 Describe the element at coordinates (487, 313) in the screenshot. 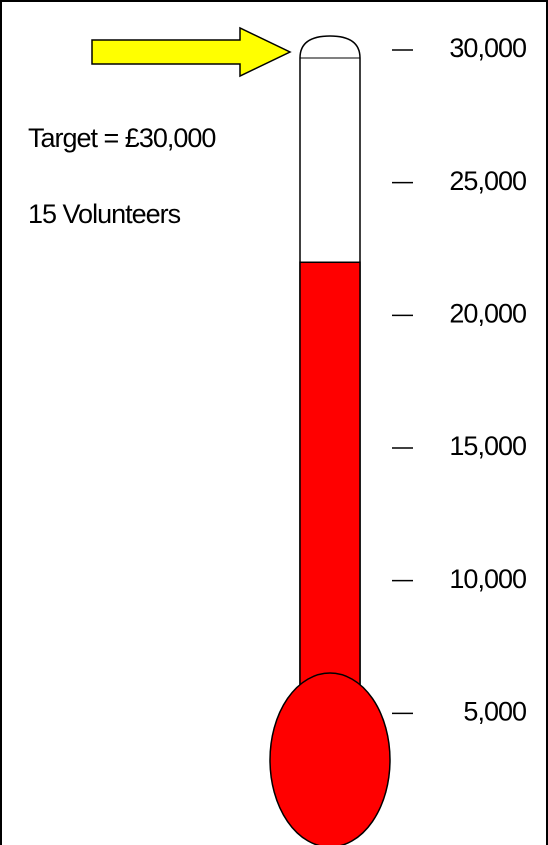

I see `y-tick-label: 20,000` at that location.